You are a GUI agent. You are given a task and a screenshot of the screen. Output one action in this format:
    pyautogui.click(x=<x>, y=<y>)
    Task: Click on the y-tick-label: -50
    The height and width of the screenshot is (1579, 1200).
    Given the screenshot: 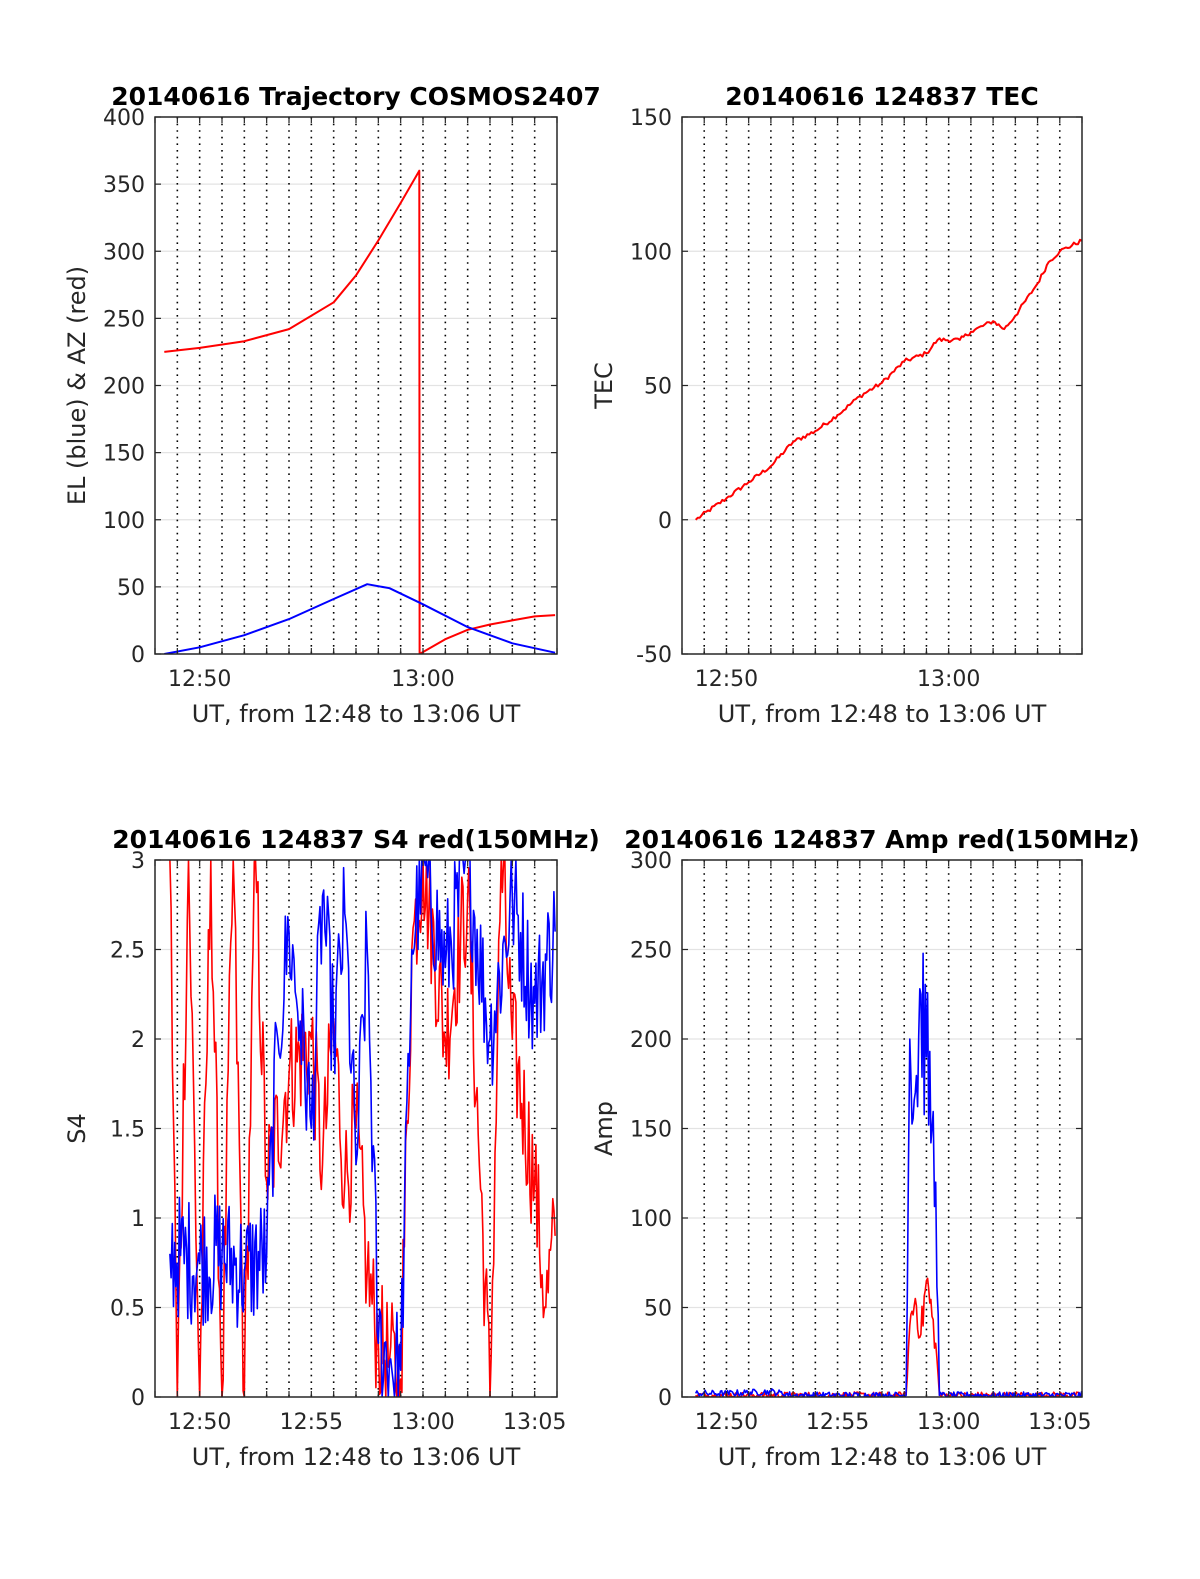 What is the action you would take?
    pyautogui.click(x=654, y=655)
    